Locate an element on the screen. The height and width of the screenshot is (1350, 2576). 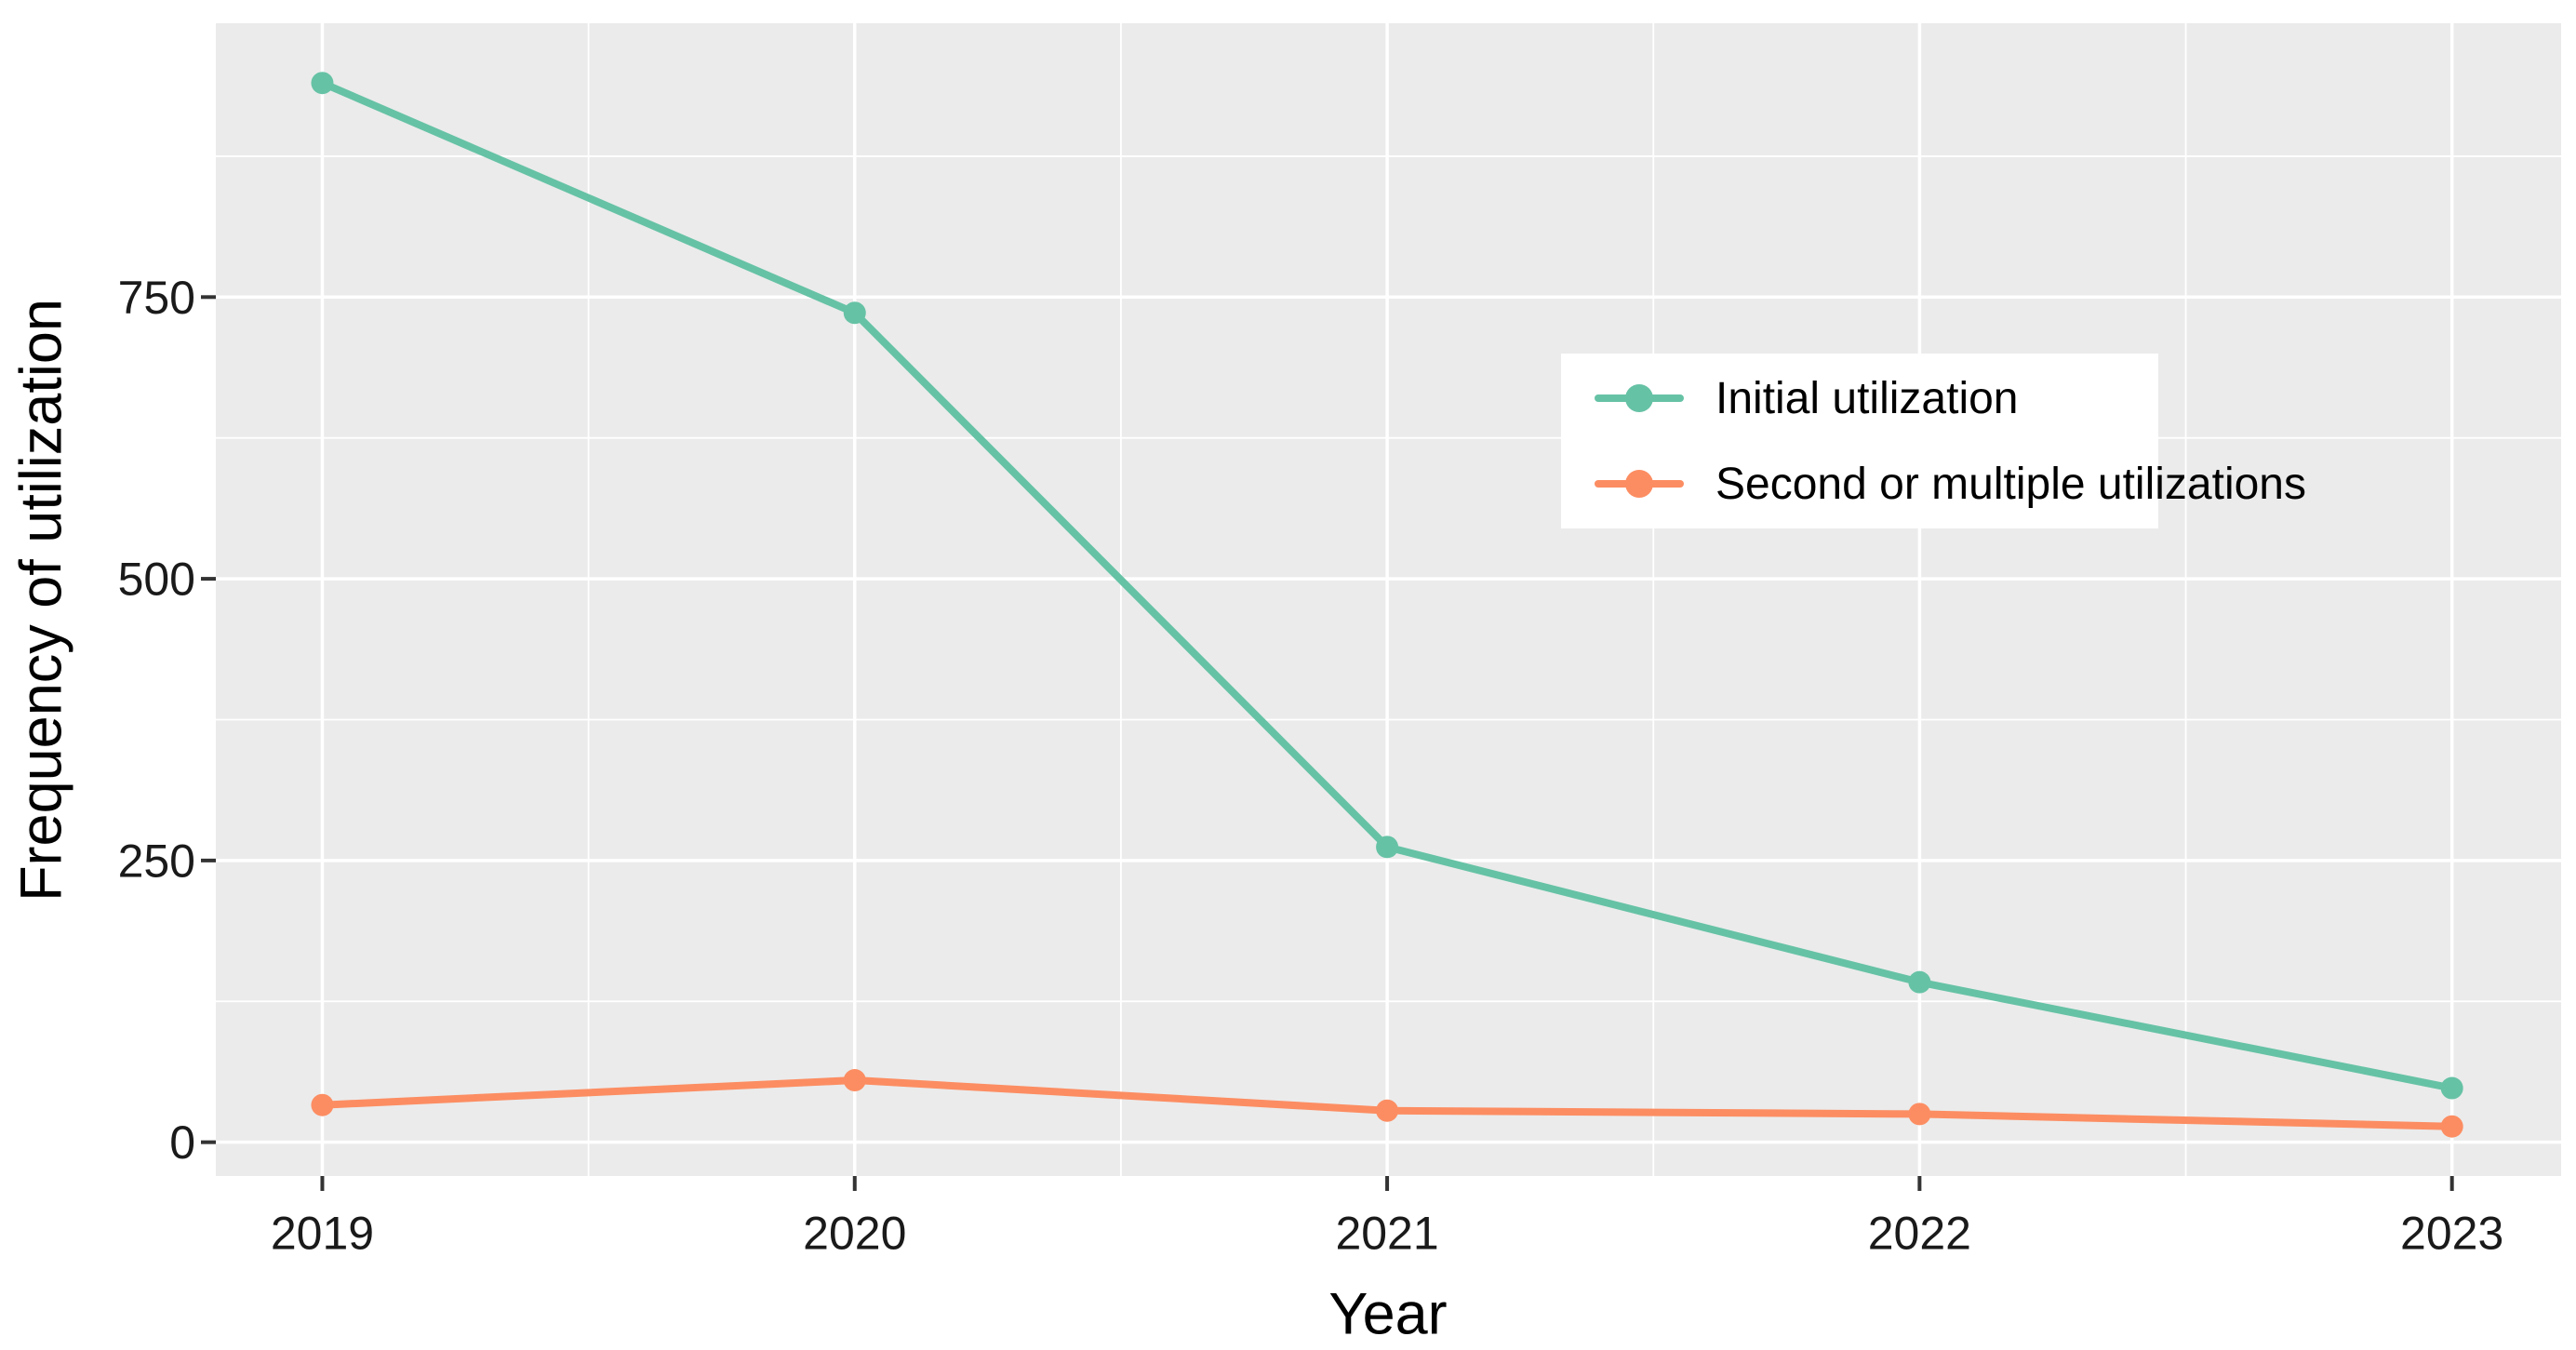
x-tick-label: 2023 is located at coordinates (2451, 1234).